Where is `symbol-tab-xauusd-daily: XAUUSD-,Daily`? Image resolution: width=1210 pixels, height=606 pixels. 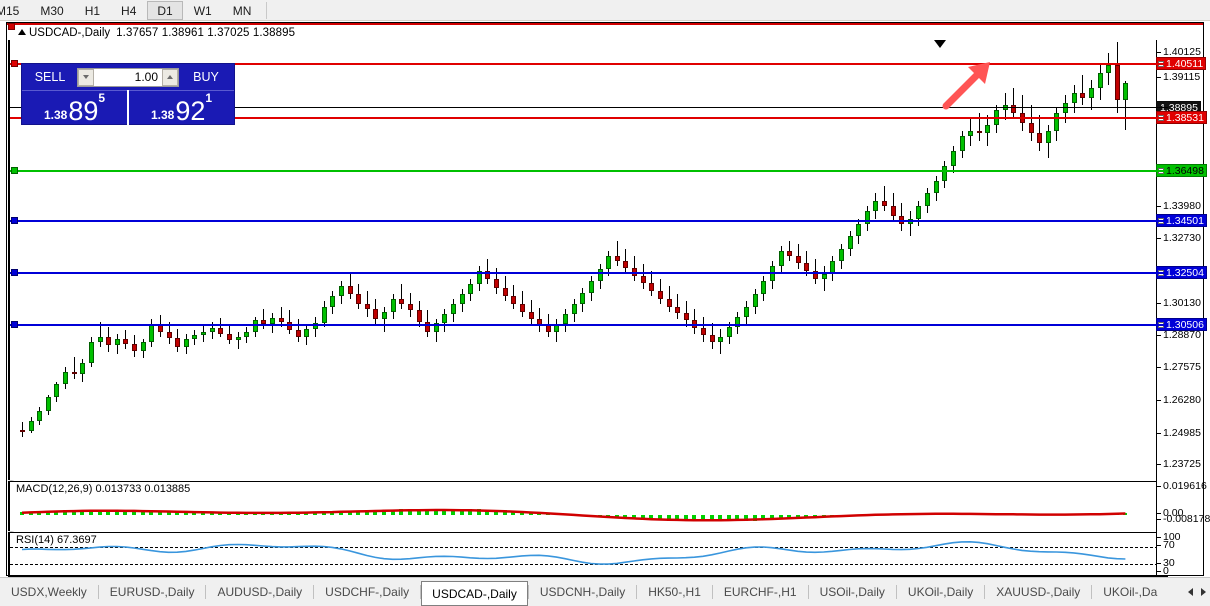 symbol-tab-xauusd-daily: XAUUSD-,Daily is located at coordinates (1038, 592).